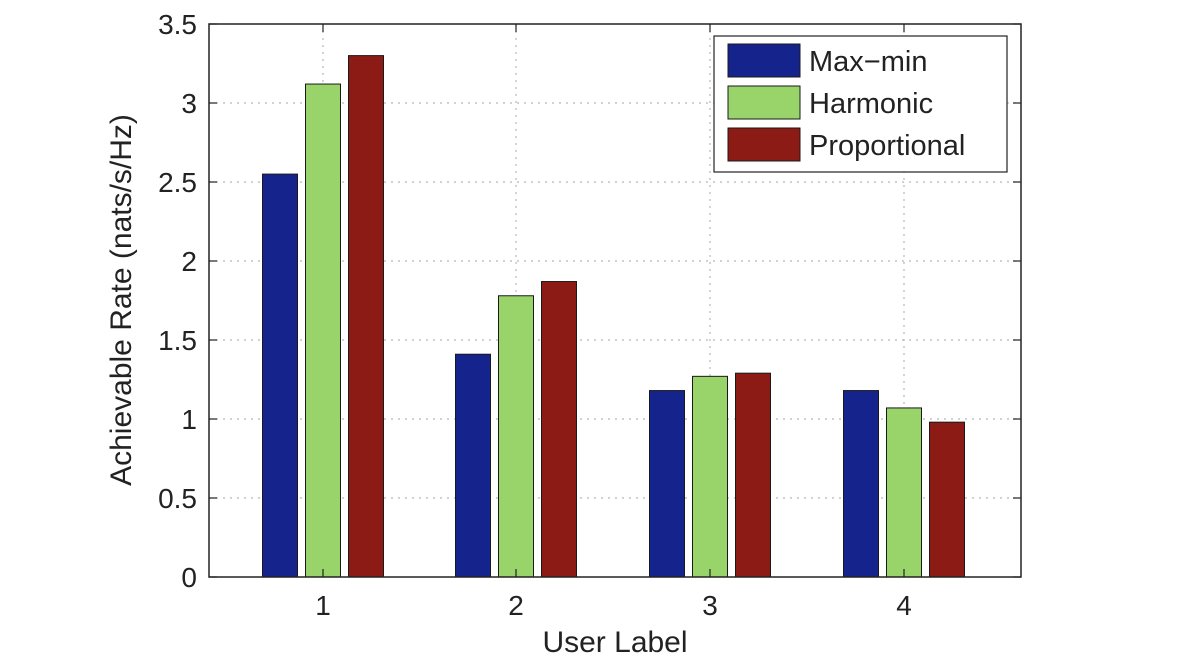  I want to click on y-tick-label: 0, so click(189, 577).